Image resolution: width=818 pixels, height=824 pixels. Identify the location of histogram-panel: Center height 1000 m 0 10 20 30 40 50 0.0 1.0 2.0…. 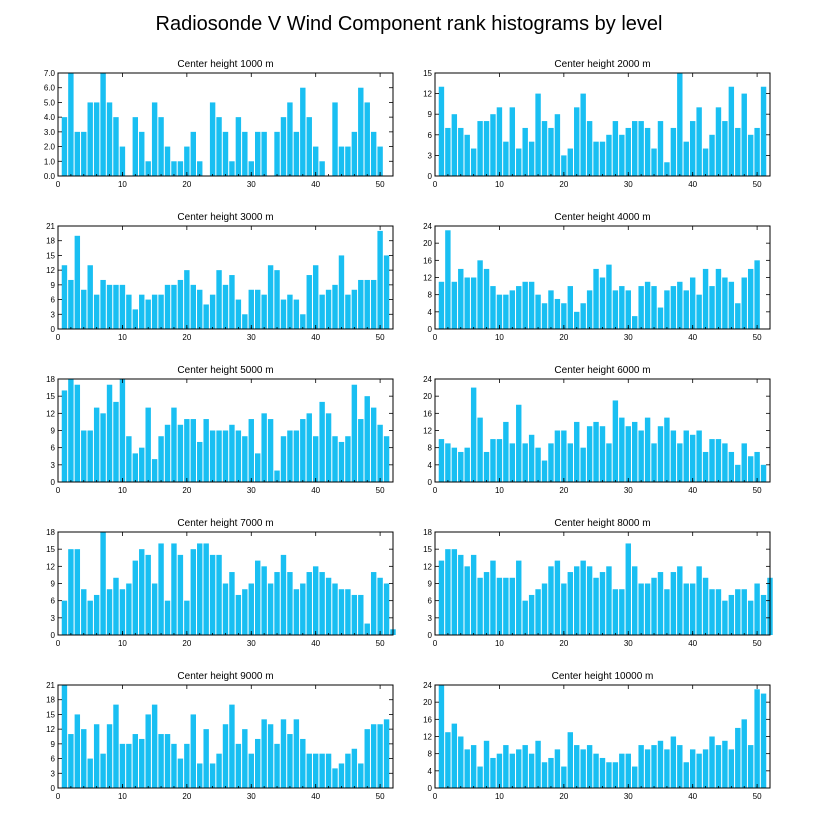
(219, 124).